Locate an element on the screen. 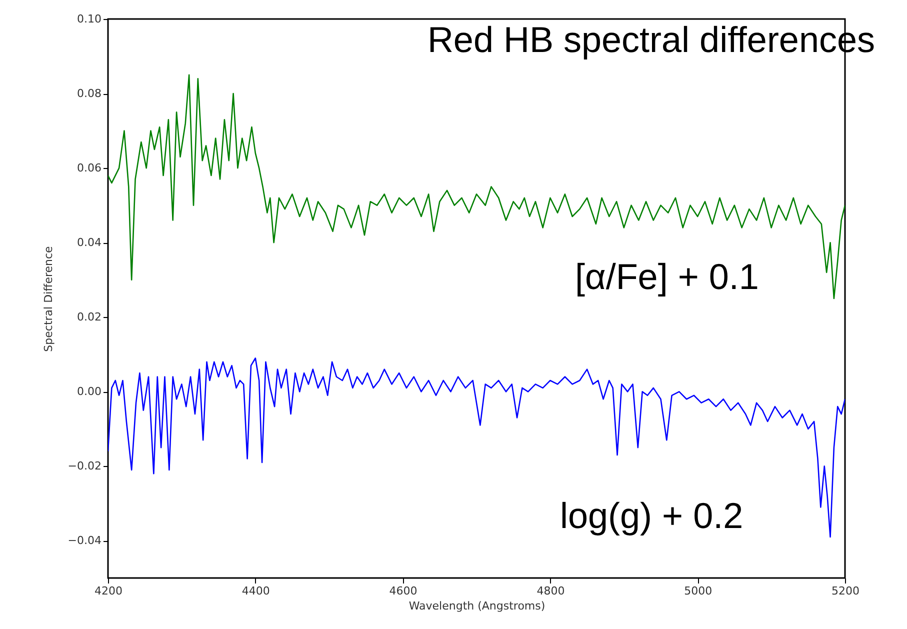 Image resolution: width=907 pixels, height=629 pixels. y-tick-label: 0.06 is located at coordinates (89, 168).